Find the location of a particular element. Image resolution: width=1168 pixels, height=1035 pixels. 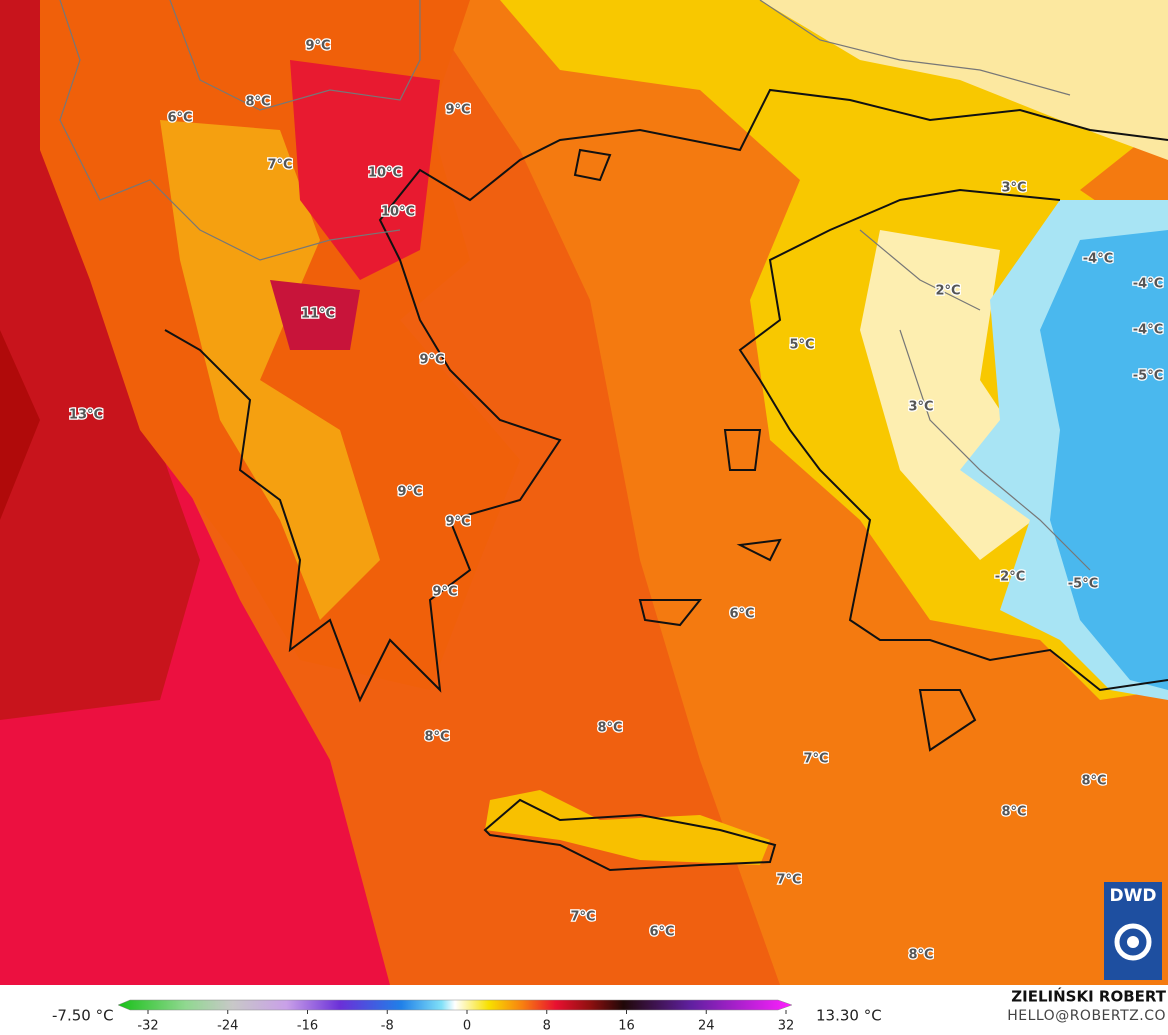

colorbar-tick-label: 8 is located at coordinates (547, 1026).